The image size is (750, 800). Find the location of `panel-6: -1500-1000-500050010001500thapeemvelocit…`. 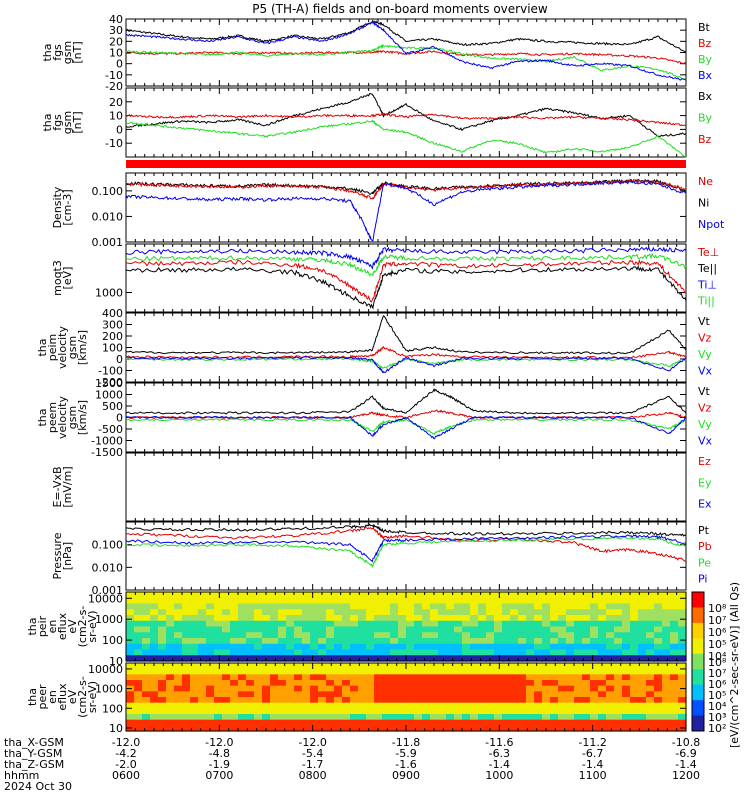

panel-6: -1500-1000-500050010001500thapeemvelocit… is located at coordinates (374, 418).